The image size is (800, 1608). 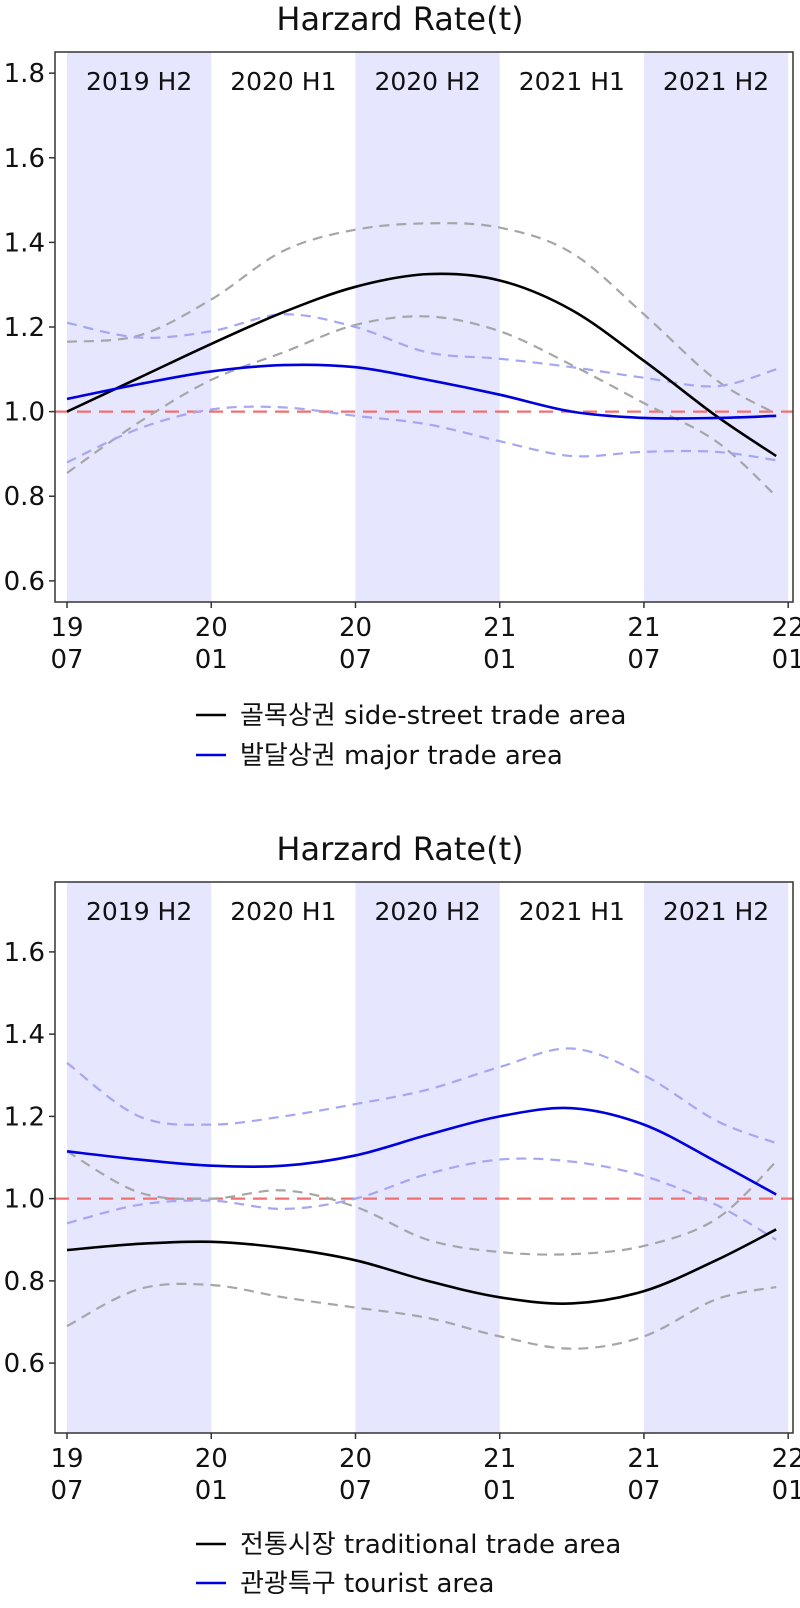 I want to click on y-tick-label: 1.8, so click(x=24, y=74).